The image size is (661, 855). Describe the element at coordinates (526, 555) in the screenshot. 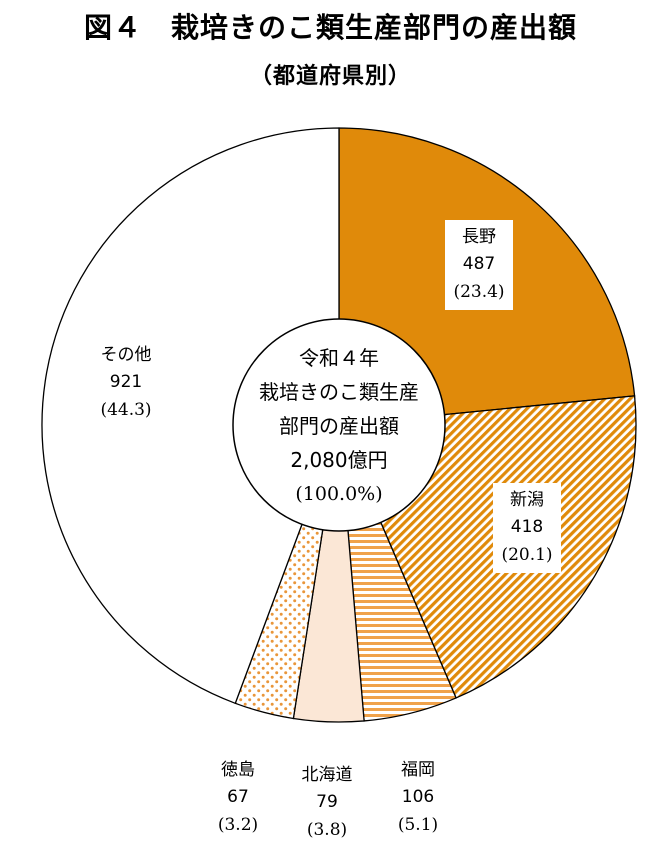

I see `slice-percent-label: (20.1)` at that location.